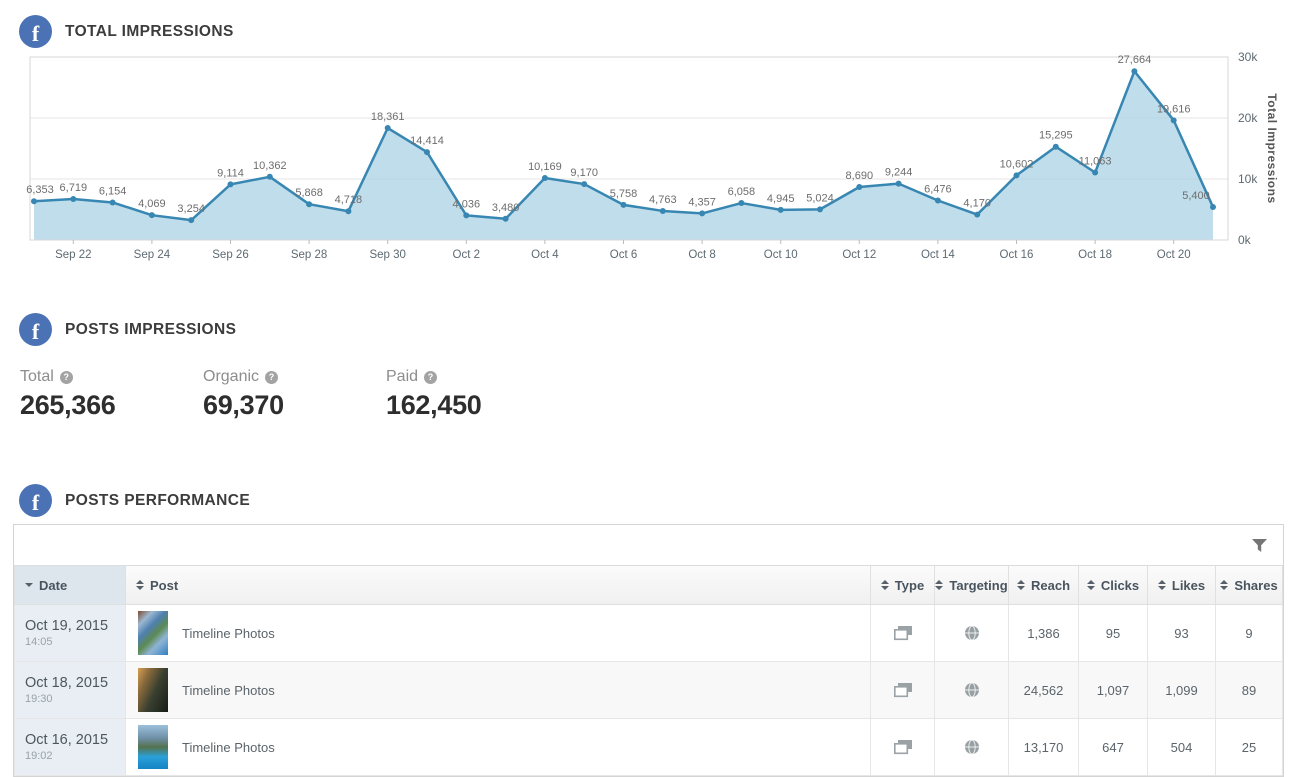 This screenshot has height=777, width=1297. Describe the element at coordinates (74, 188) in the screenshot. I see `svg-text: 6,719` at that location.